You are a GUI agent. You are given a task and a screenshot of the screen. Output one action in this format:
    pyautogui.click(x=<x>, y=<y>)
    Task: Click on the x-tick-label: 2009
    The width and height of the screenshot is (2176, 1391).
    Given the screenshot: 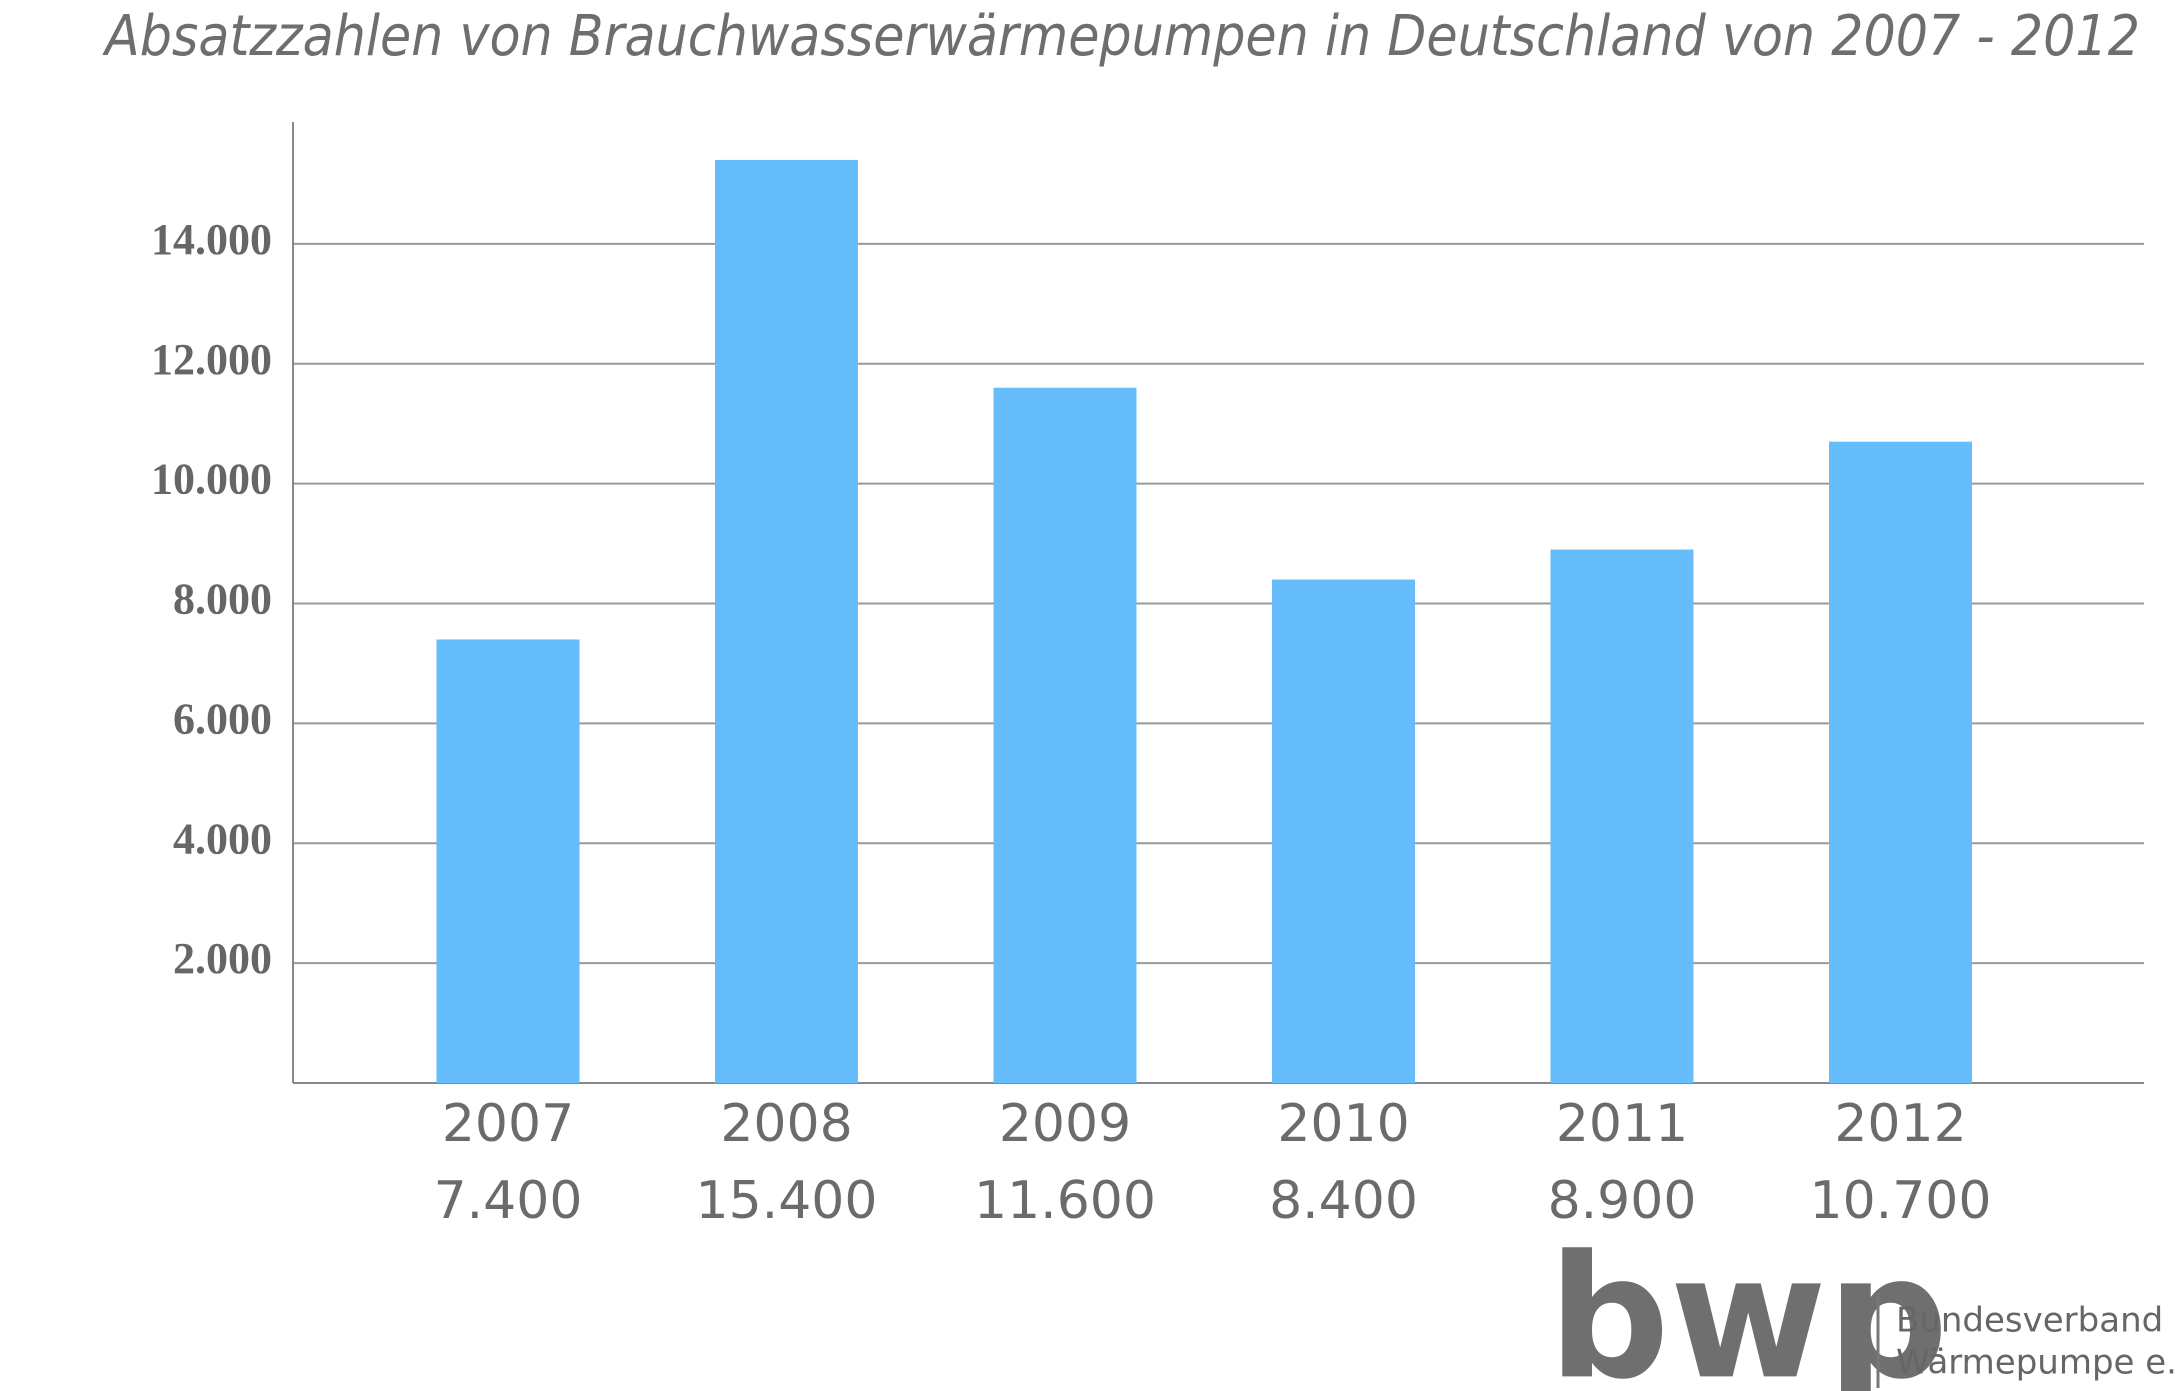 What is the action you would take?
    pyautogui.click(x=1065, y=1124)
    